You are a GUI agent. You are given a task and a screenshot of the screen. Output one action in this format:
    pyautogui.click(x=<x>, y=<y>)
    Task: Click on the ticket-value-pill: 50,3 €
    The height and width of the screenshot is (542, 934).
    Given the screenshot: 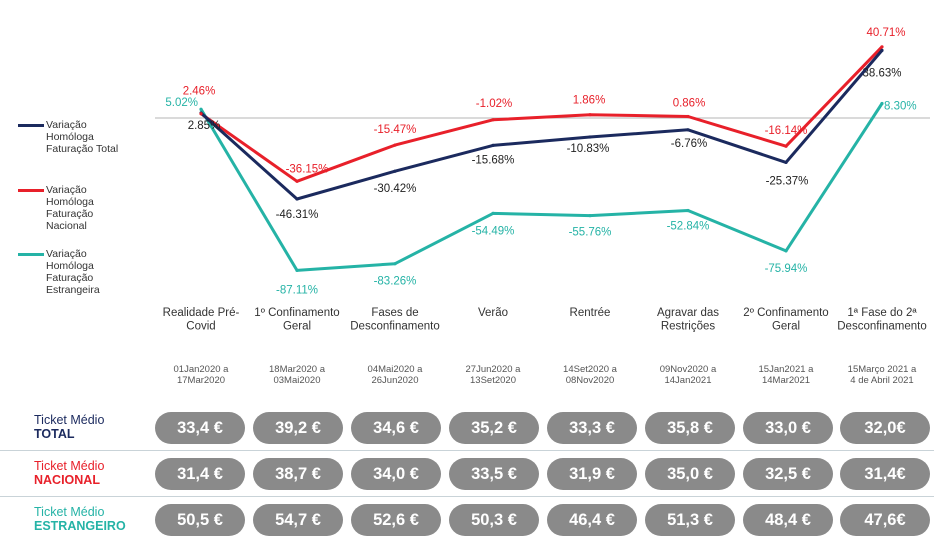 What is the action you would take?
    pyautogui.click(x=494, y=520)
    